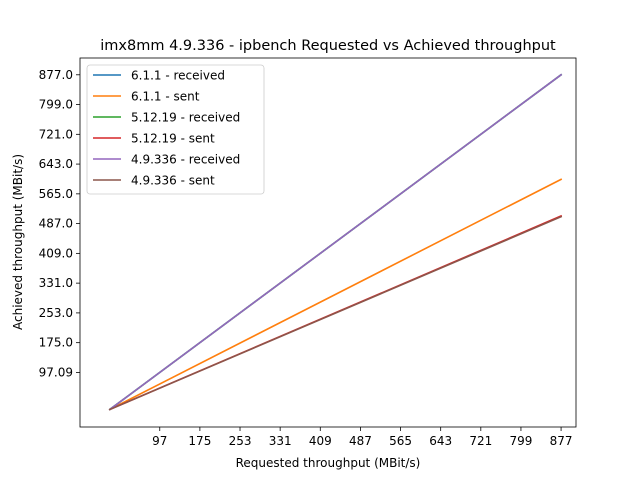  I want to click on x-tick-label: 565, so click(400, 441).